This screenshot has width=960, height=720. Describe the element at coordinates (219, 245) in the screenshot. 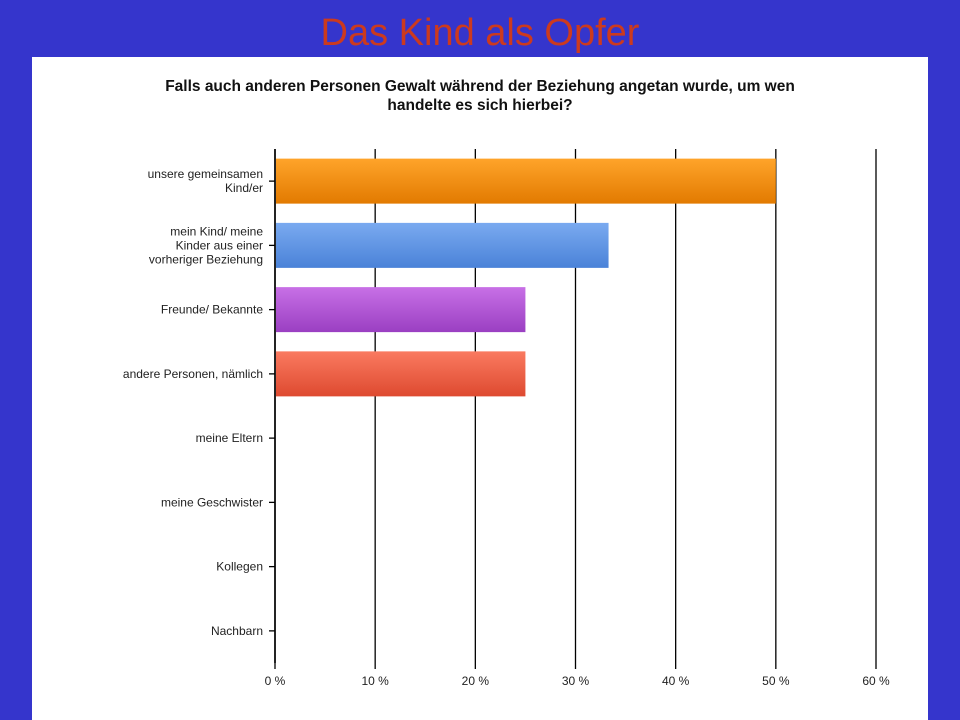

I see `category-label: Kinder aus einer` at that location.